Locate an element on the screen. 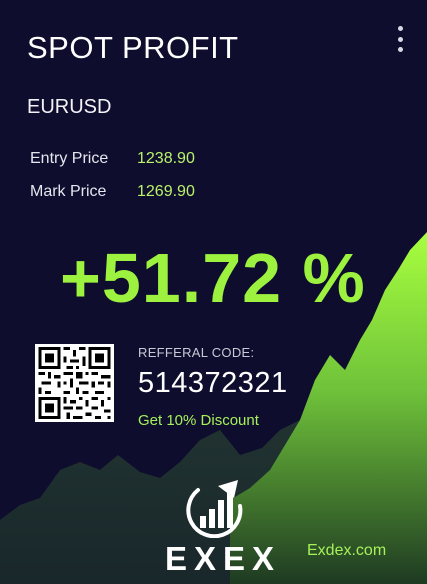 The height and width of the screenshot is (584, 427). entry-price-value: 1238.90 is located at coordinates (166, 158).